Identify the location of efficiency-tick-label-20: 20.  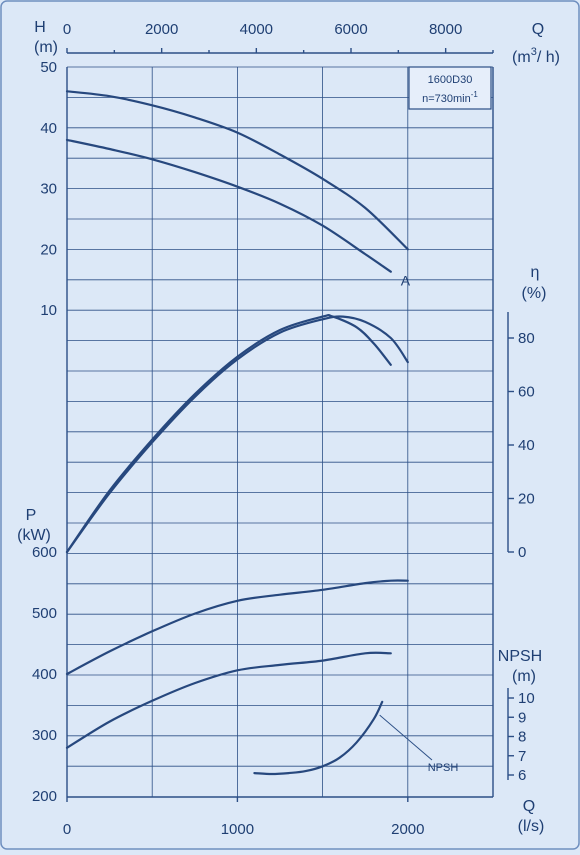
(526, 499).